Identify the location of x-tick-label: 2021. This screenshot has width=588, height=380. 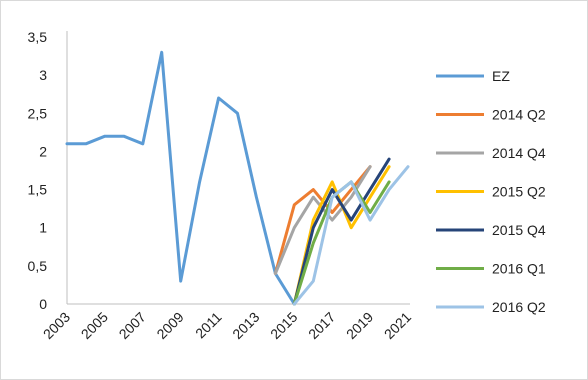
(397, 325).